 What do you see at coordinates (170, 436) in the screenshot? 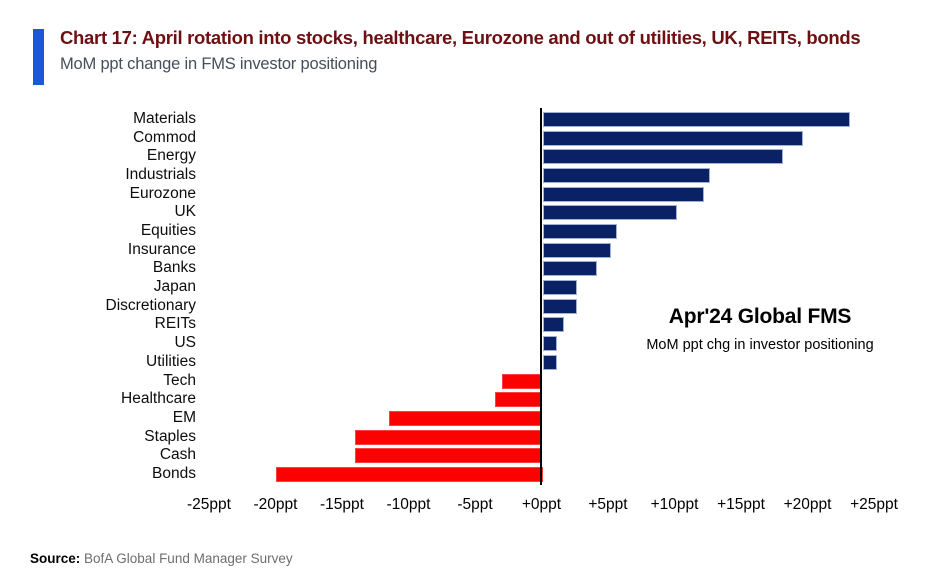
I see `category-label-staples: Staples` at bounding box center [170, 436].